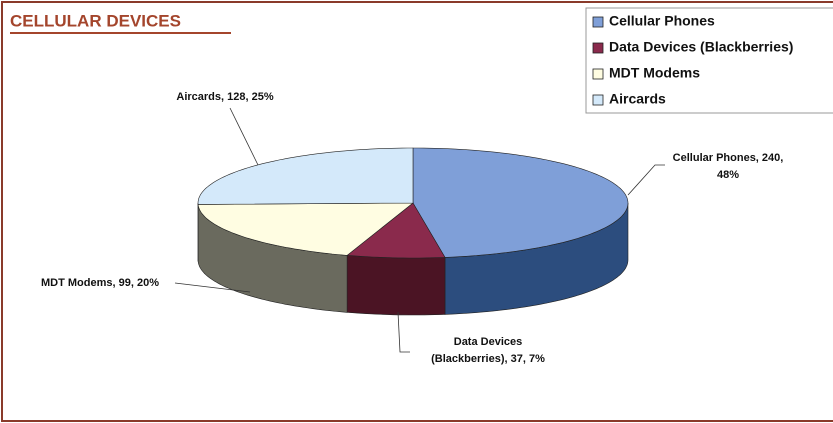 This screenshot has width=833, height=423. I want to click on chart-title: CELLULAR DEVICES, so click(95, 20).